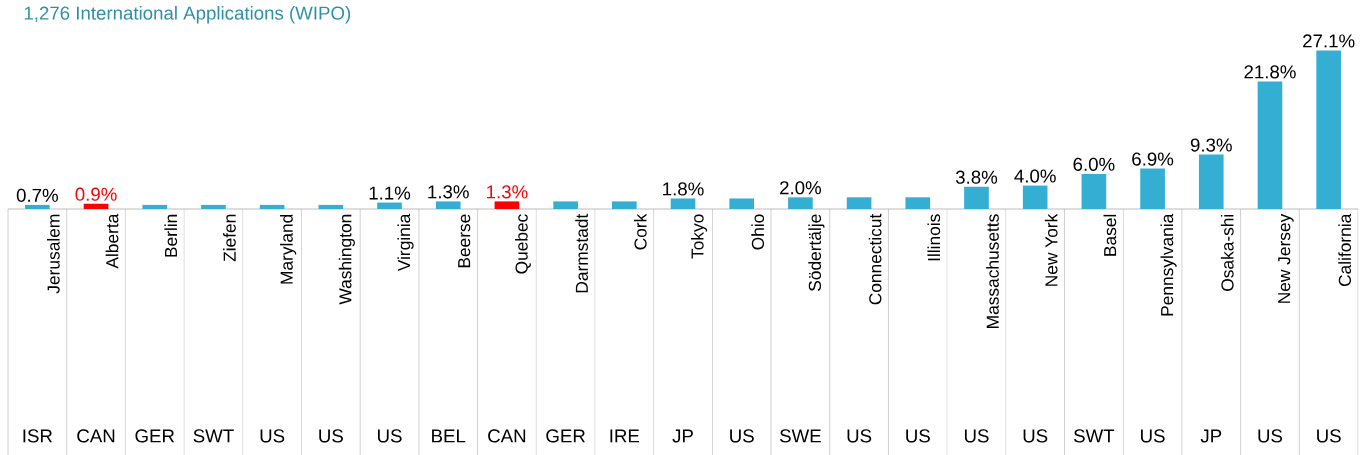 The image size is (1367, 455). Describe the element at coordinates (1168, 264) in the screenshot. I see `x-tick-label: Pennsylvania` at that location.